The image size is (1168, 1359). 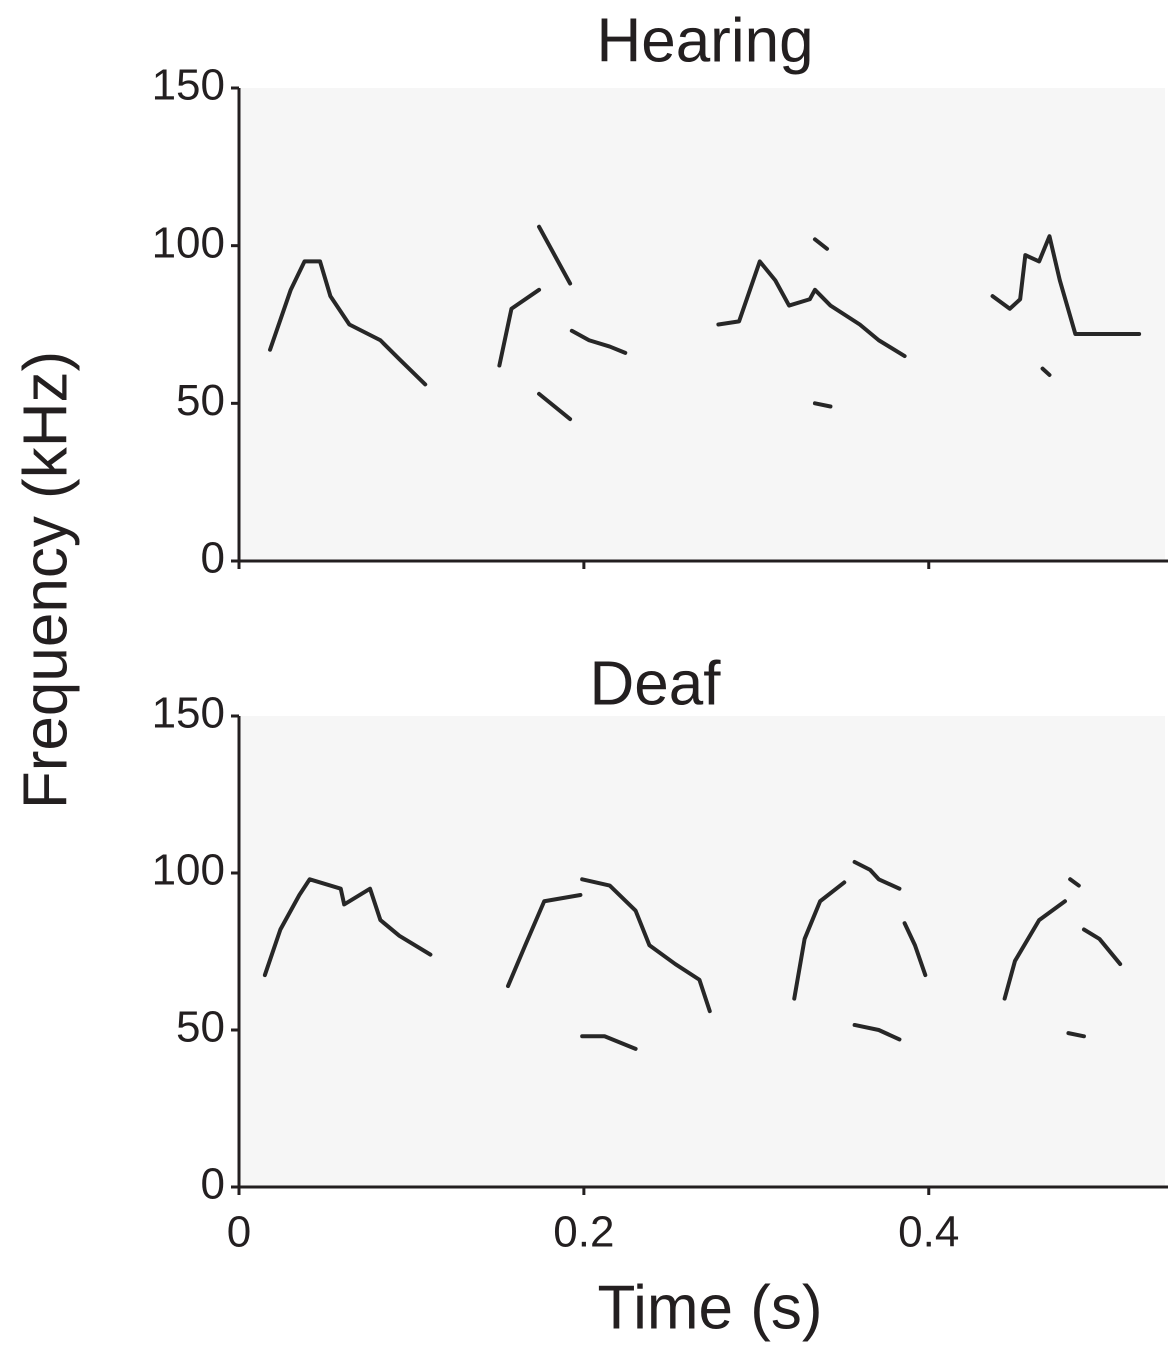 What do you see at coordinates (656, 683) in the screenshot?
I see `panel-title: Deaf` at bounding box center [656, 683].